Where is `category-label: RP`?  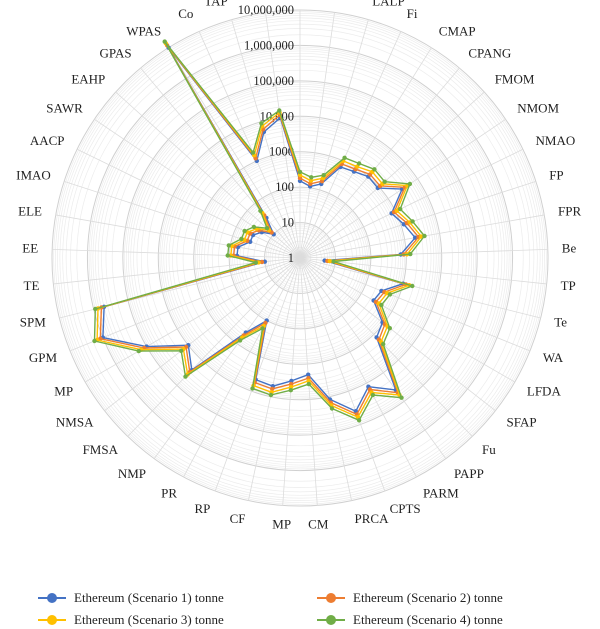 category-label: RP is located at coordinates (202, 508).